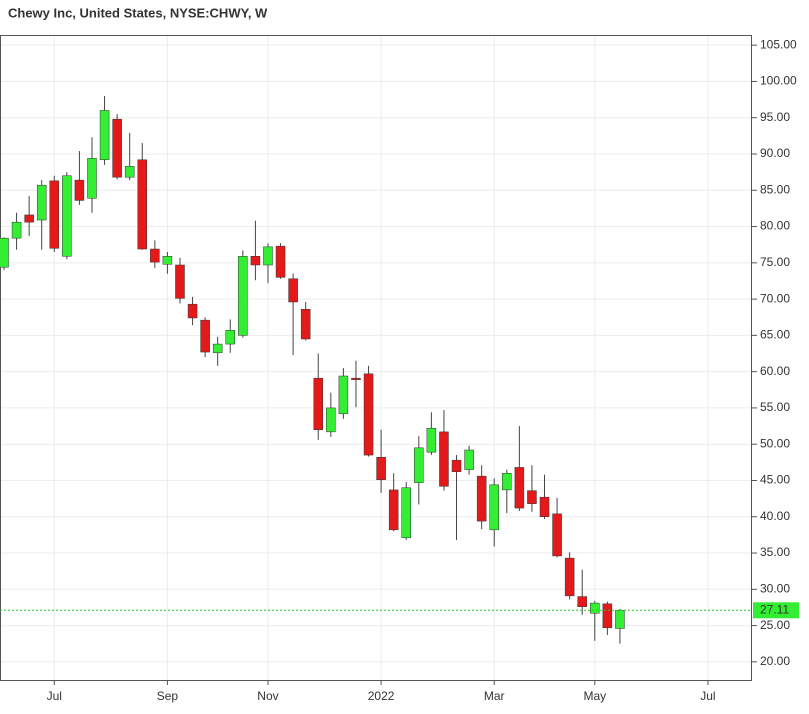 This screenshot has width=809, height=714. What do you see at coordinates (775, 189) in the screenshot?
I see `y-tick-label: 85.00` at bounding box center [775, 189].